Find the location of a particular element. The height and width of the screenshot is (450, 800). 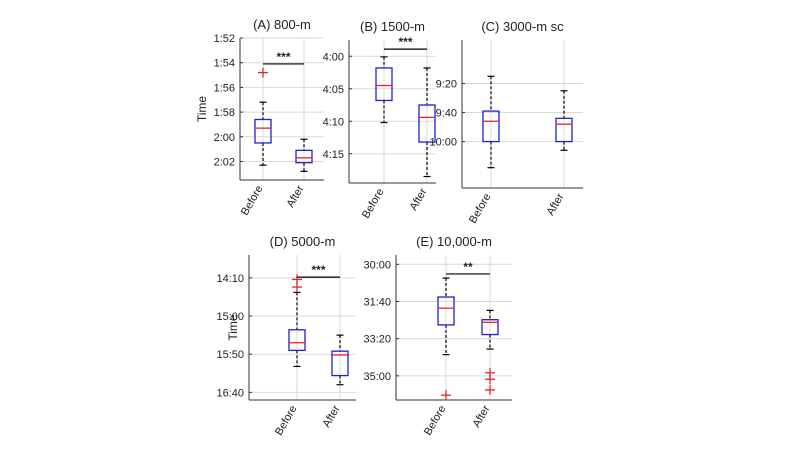

panel-2: 9:20 9:40 10:00 (C) 3000-m sc Before After is located at coordinates (506, 122).